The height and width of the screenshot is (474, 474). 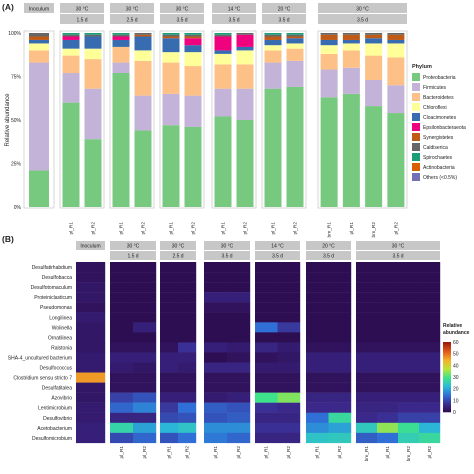 I want to click on facet-strip-top-label: 20 °C, so click(x=284, y=10).